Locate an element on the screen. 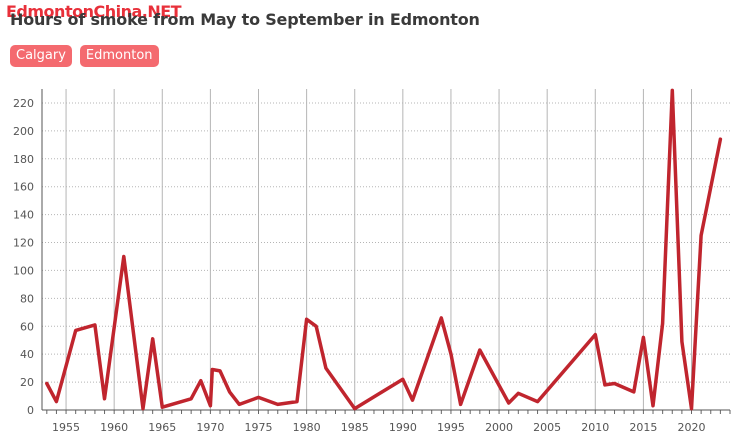 The image size is (743, 447). y-tick-label: 40 is located at coordinates (27, 354).